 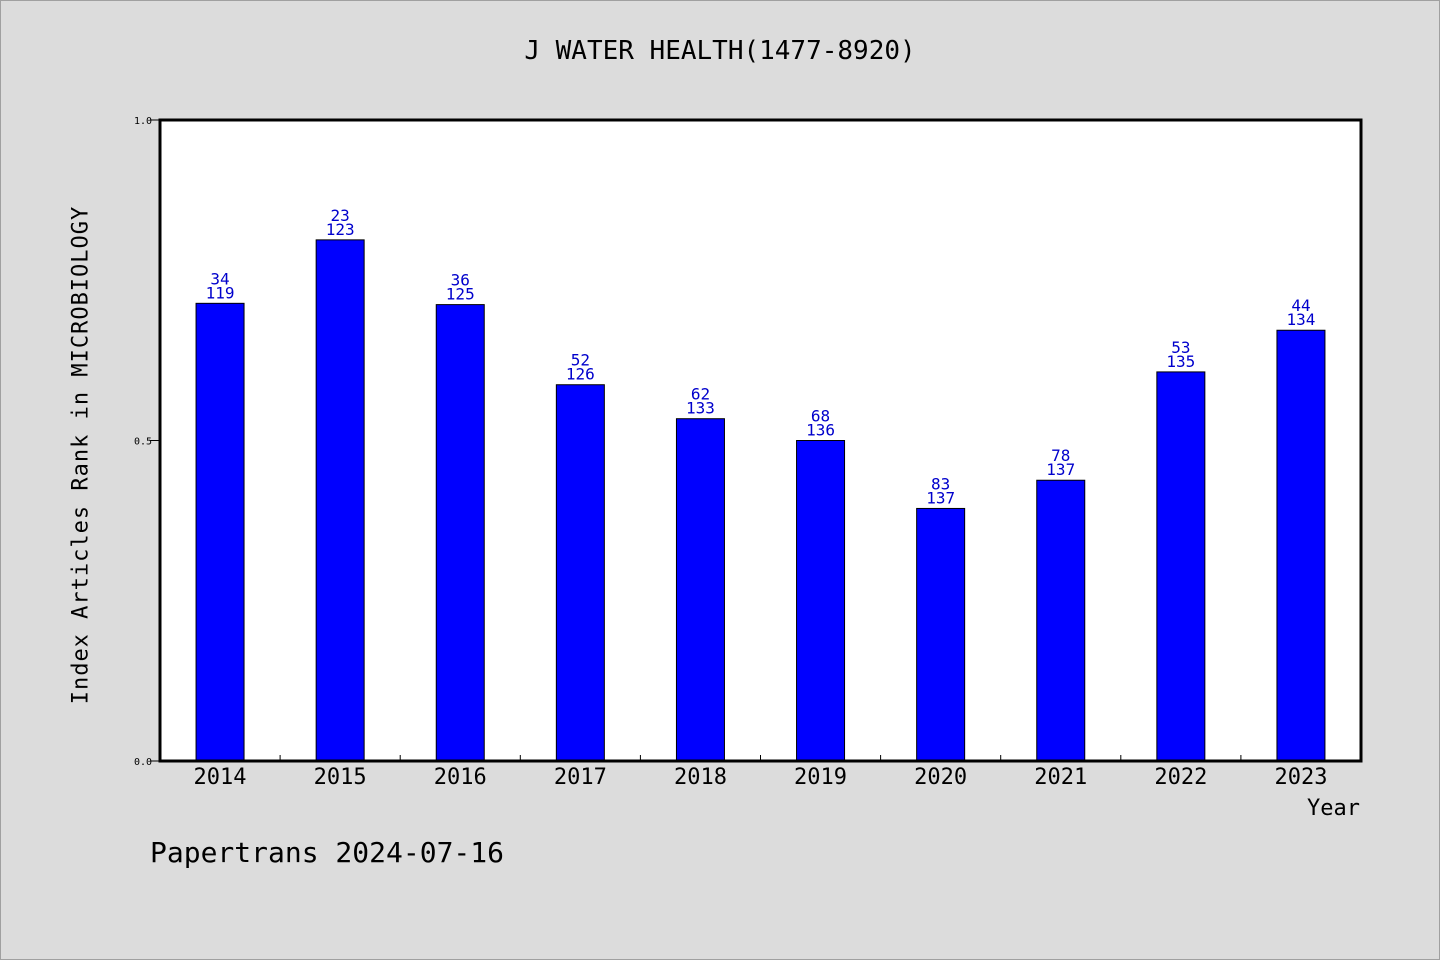 What do you see at coordinates (580, 777) in the screenshot?
I see `x-tick-label: 2017` at bounding box center [580, 777].